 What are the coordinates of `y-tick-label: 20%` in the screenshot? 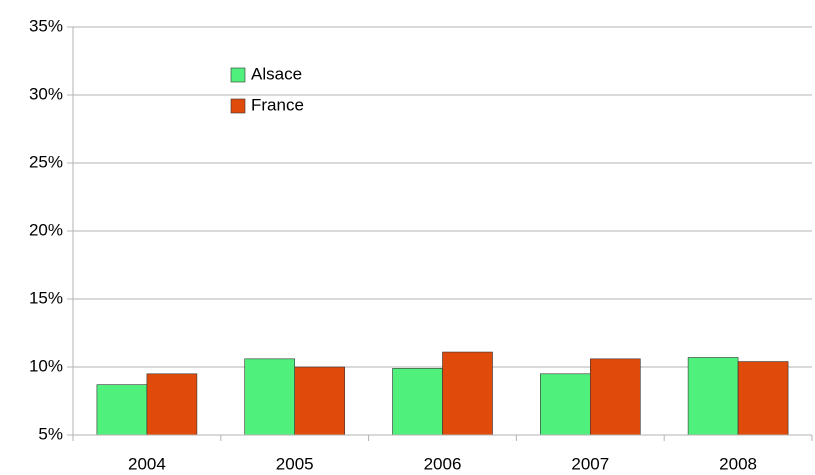 It's located at (46, 229).